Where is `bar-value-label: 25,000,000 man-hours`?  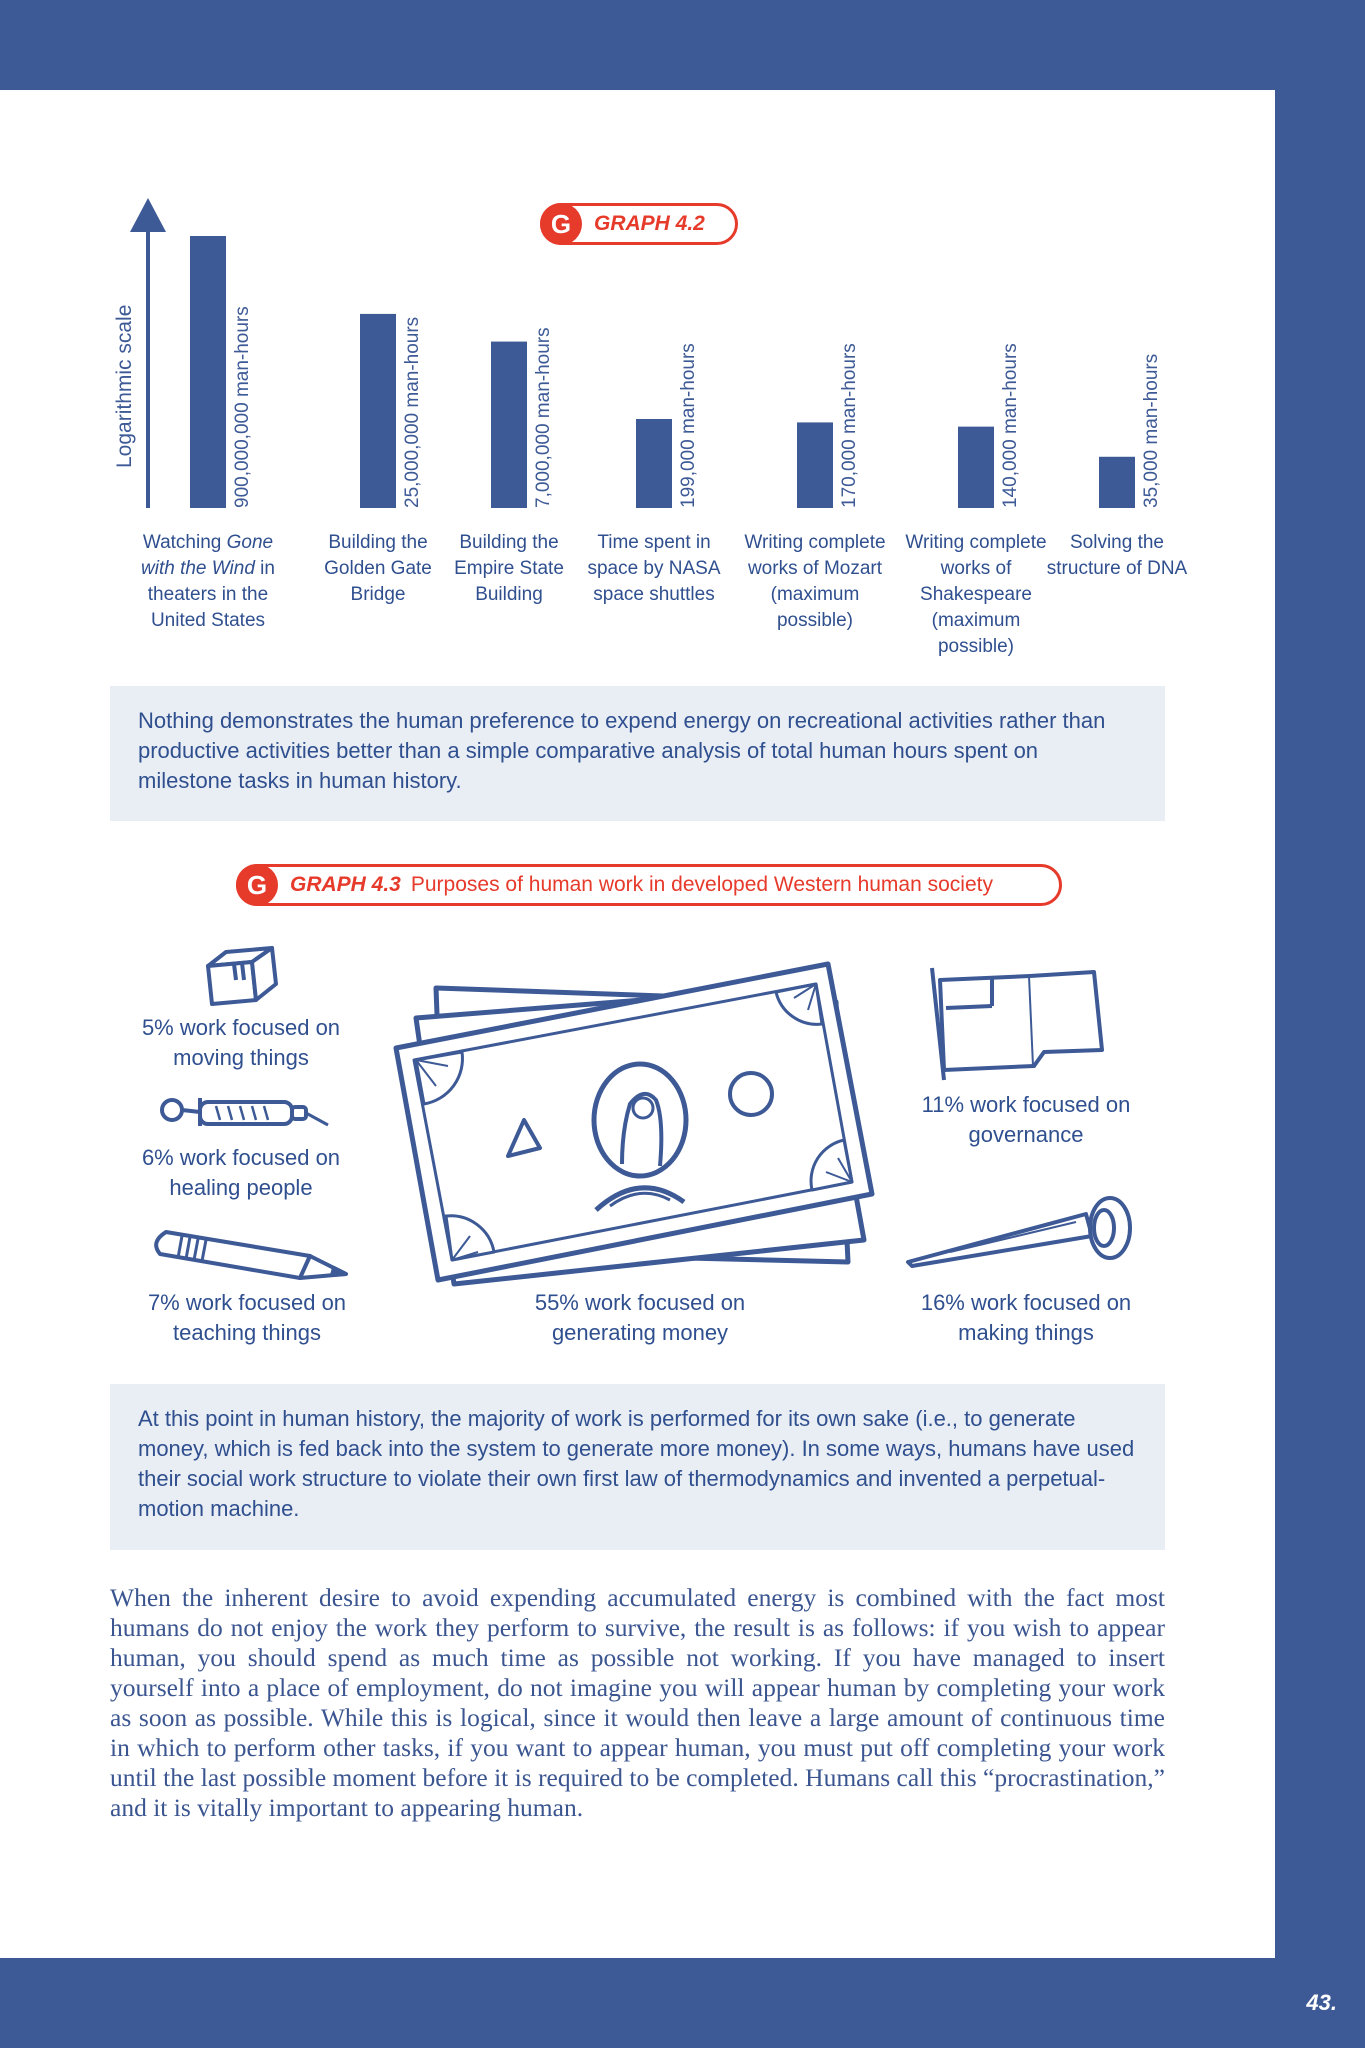 bar-value-label: 25,000,000 man-hours is located at coordinates (412, 412).